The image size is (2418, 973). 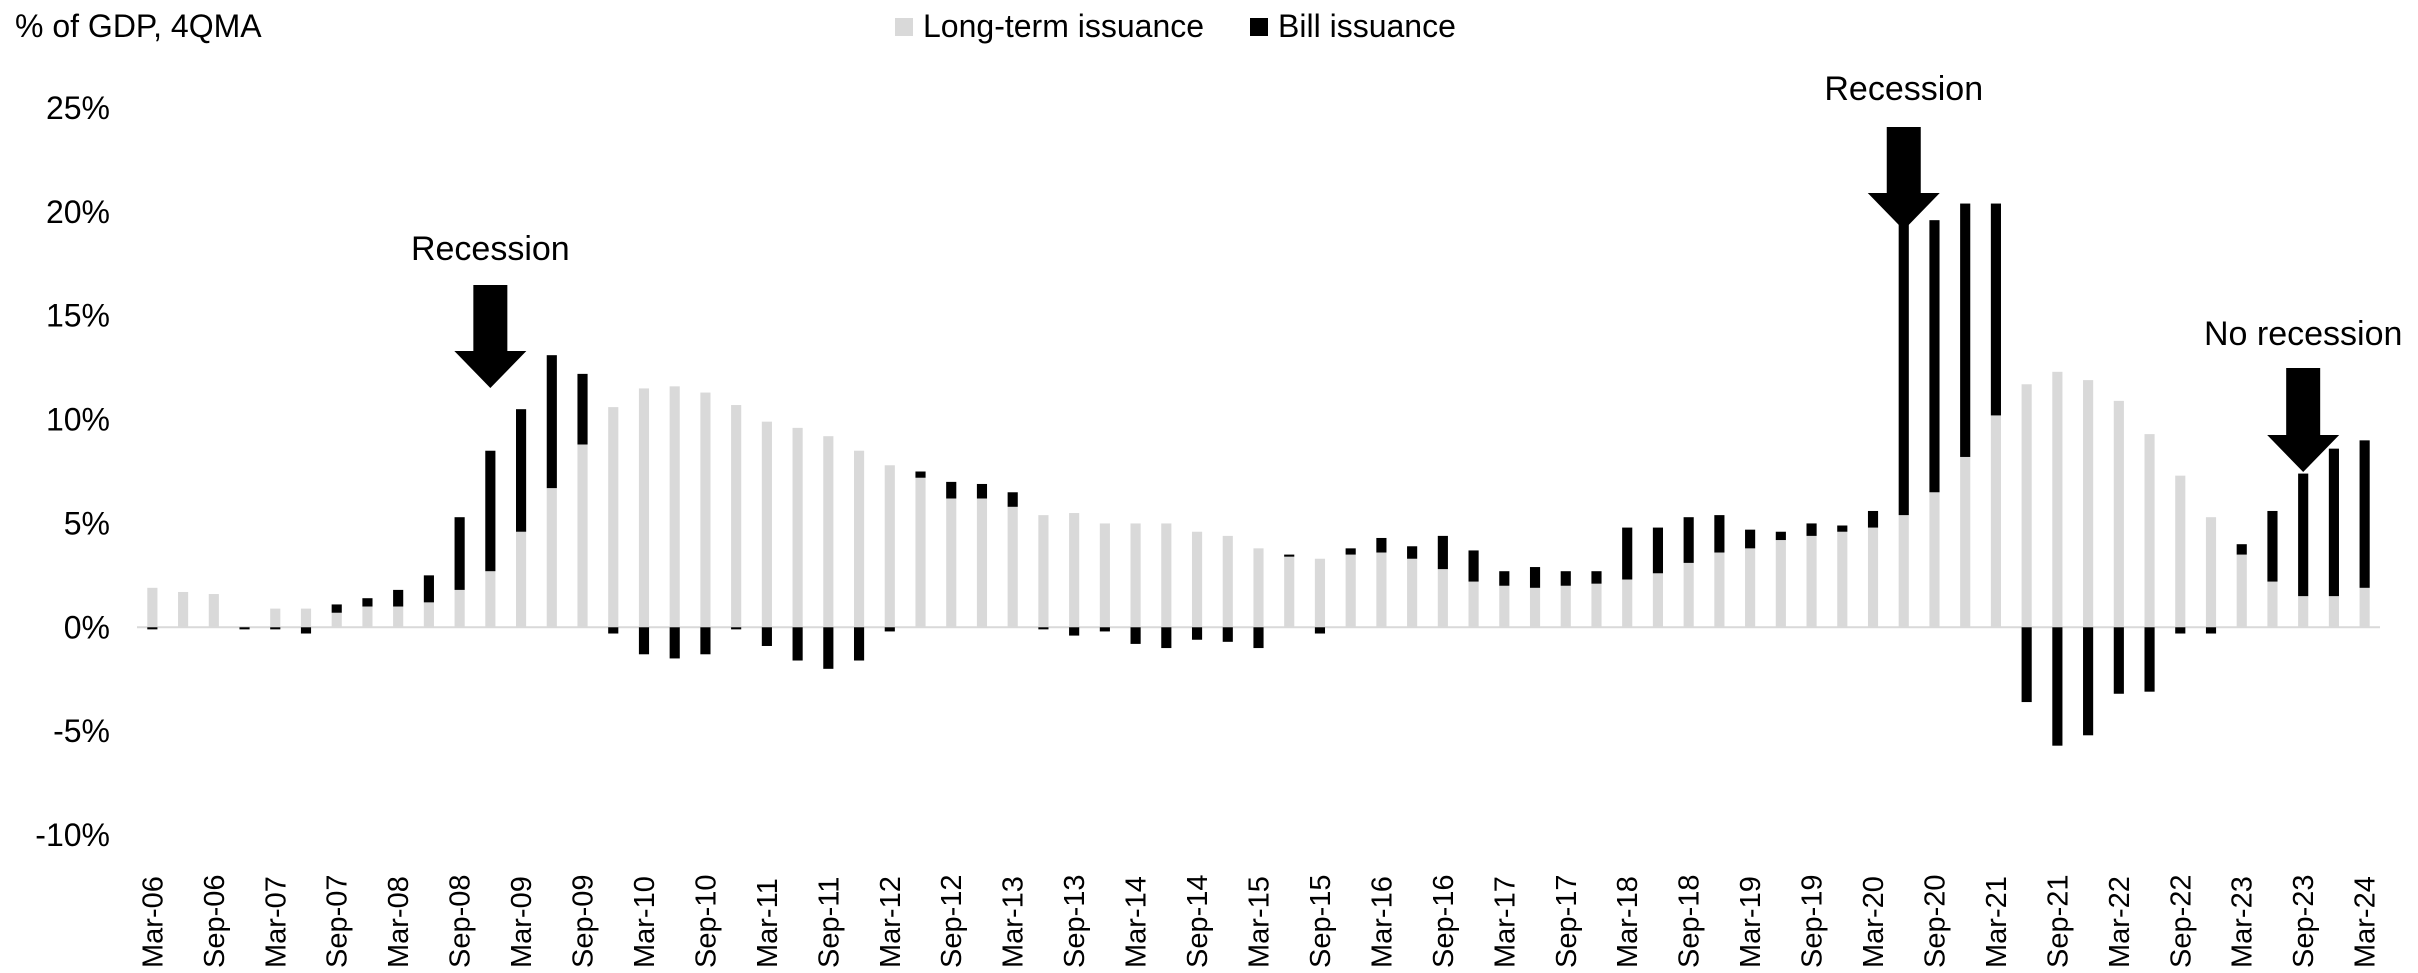 I want to click on x-tick-label: Sep-22, so click(x=2181, y=921).